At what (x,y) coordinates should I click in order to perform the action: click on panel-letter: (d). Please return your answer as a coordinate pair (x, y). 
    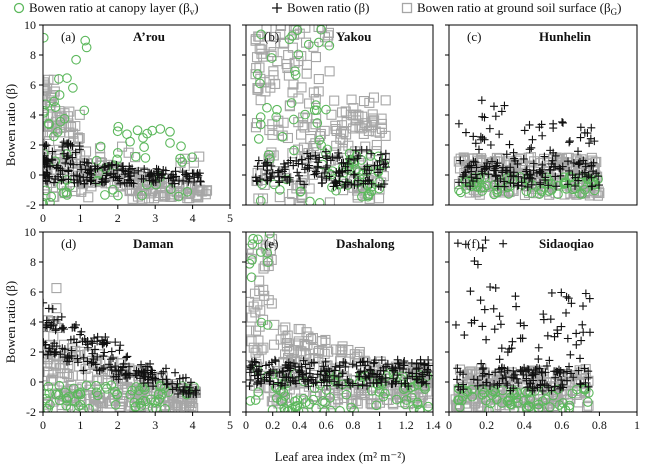
    Looking at the image, I should click on (68, 243).